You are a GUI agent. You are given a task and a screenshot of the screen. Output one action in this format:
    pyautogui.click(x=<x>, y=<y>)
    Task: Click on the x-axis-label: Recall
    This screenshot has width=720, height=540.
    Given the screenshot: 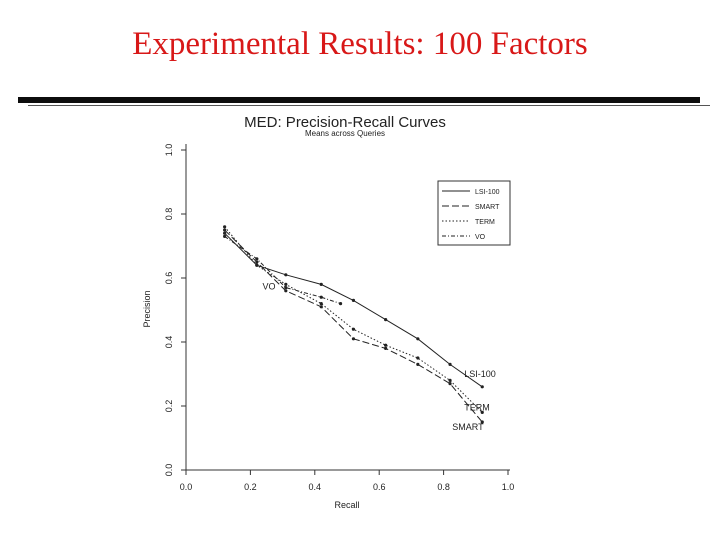 What is the action you would take?
    pyautogui.click(x=346, y=505)
    